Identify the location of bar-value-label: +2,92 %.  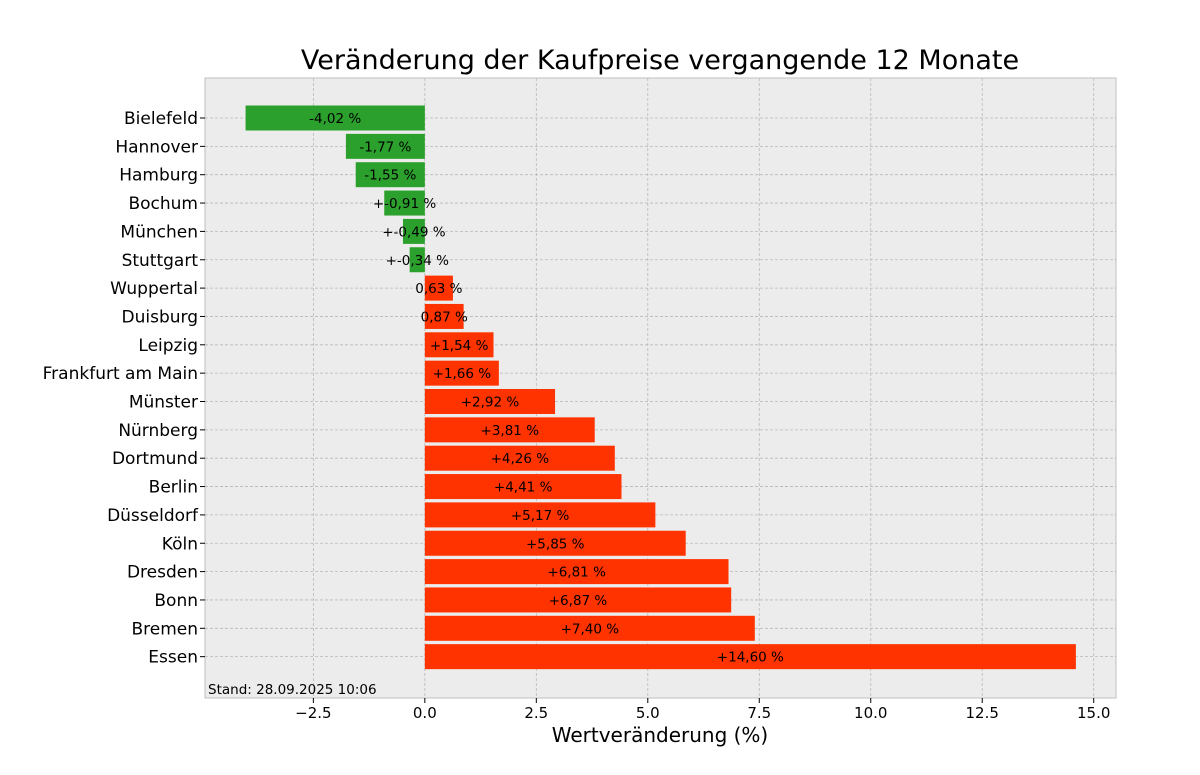
(490, 403).